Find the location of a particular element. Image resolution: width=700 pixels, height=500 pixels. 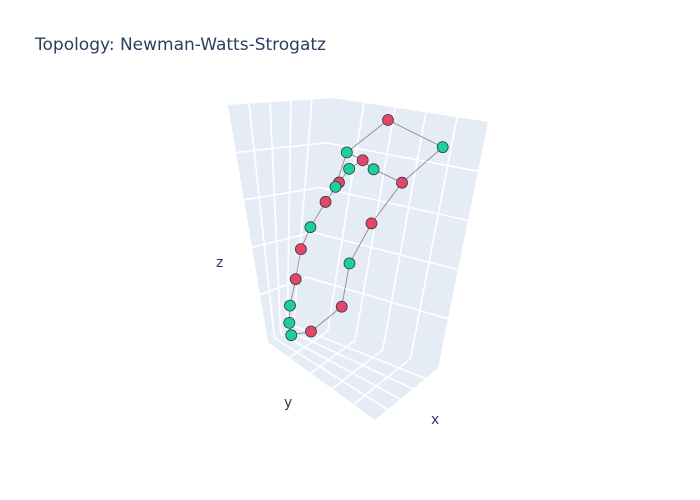

pane-floor is located at coordinates (353, 371).